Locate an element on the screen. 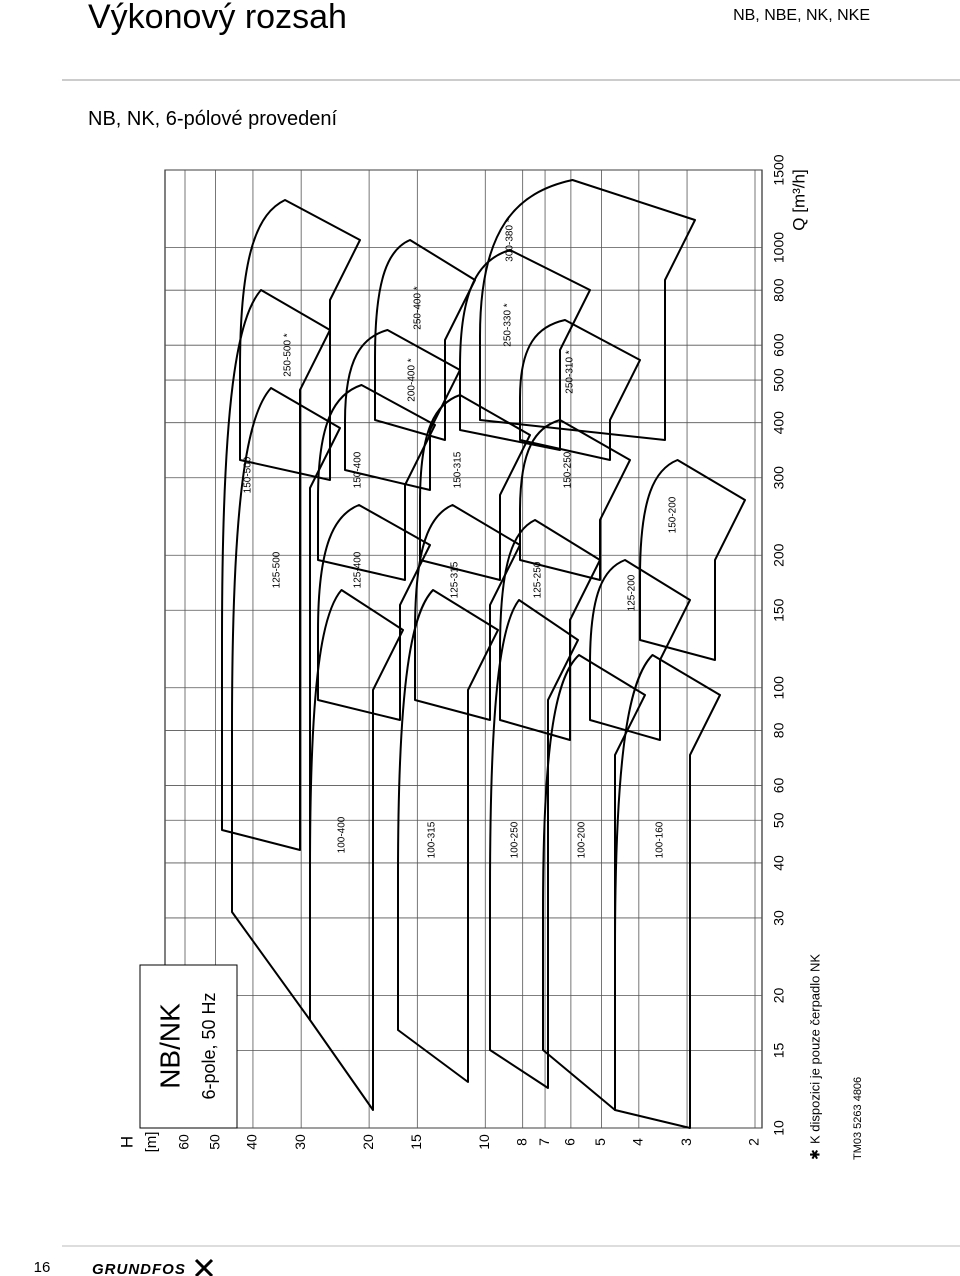 Image resolution: width=960 pixels, height=1276 pixels. q-tick-label: 20 is located at coordinates (779, 995).